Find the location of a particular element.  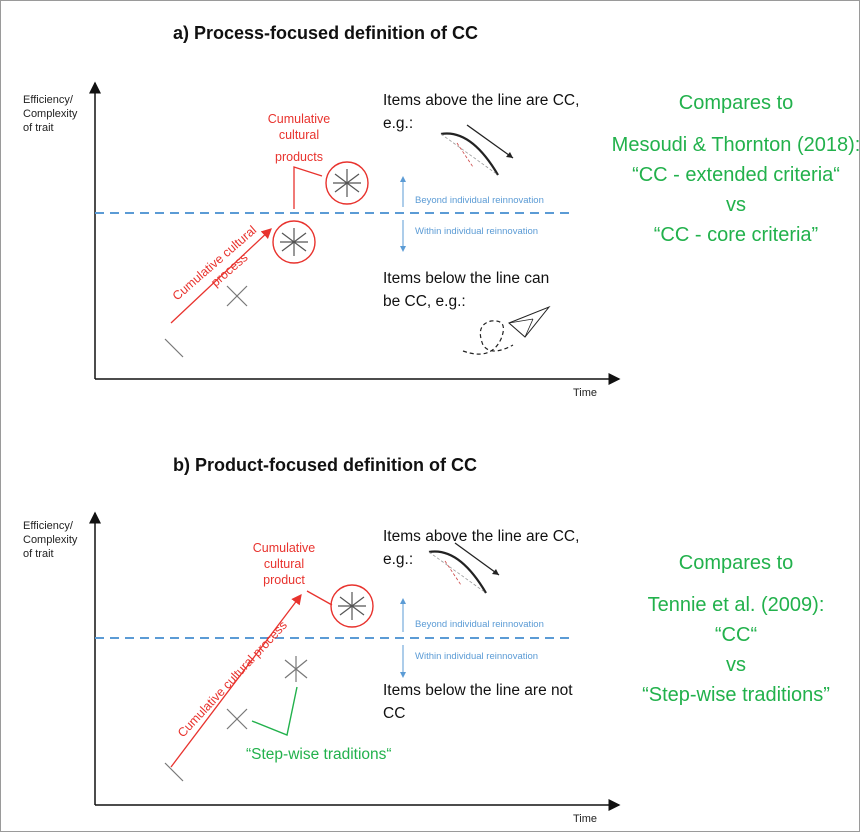

stepwise-label: “Step-wise traditions“ is located at coordinates (319, 754).